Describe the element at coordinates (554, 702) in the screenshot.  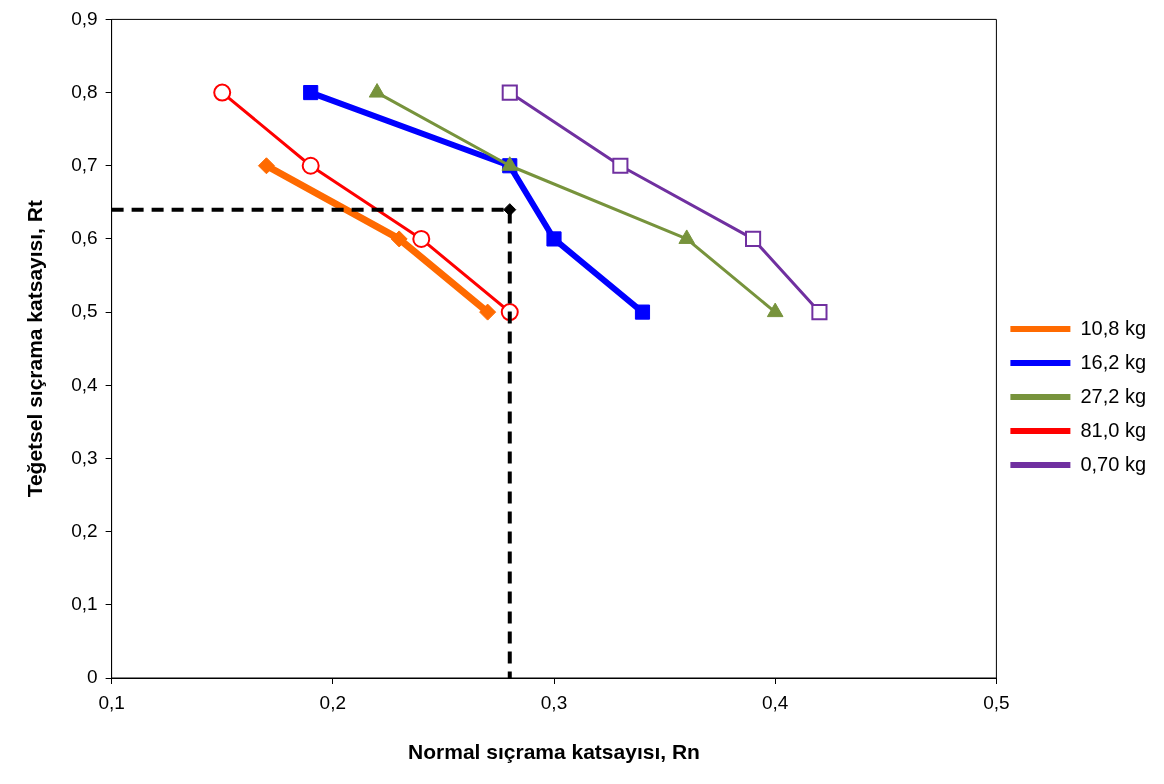
I see `x-tick-label: 0,3` at that location.